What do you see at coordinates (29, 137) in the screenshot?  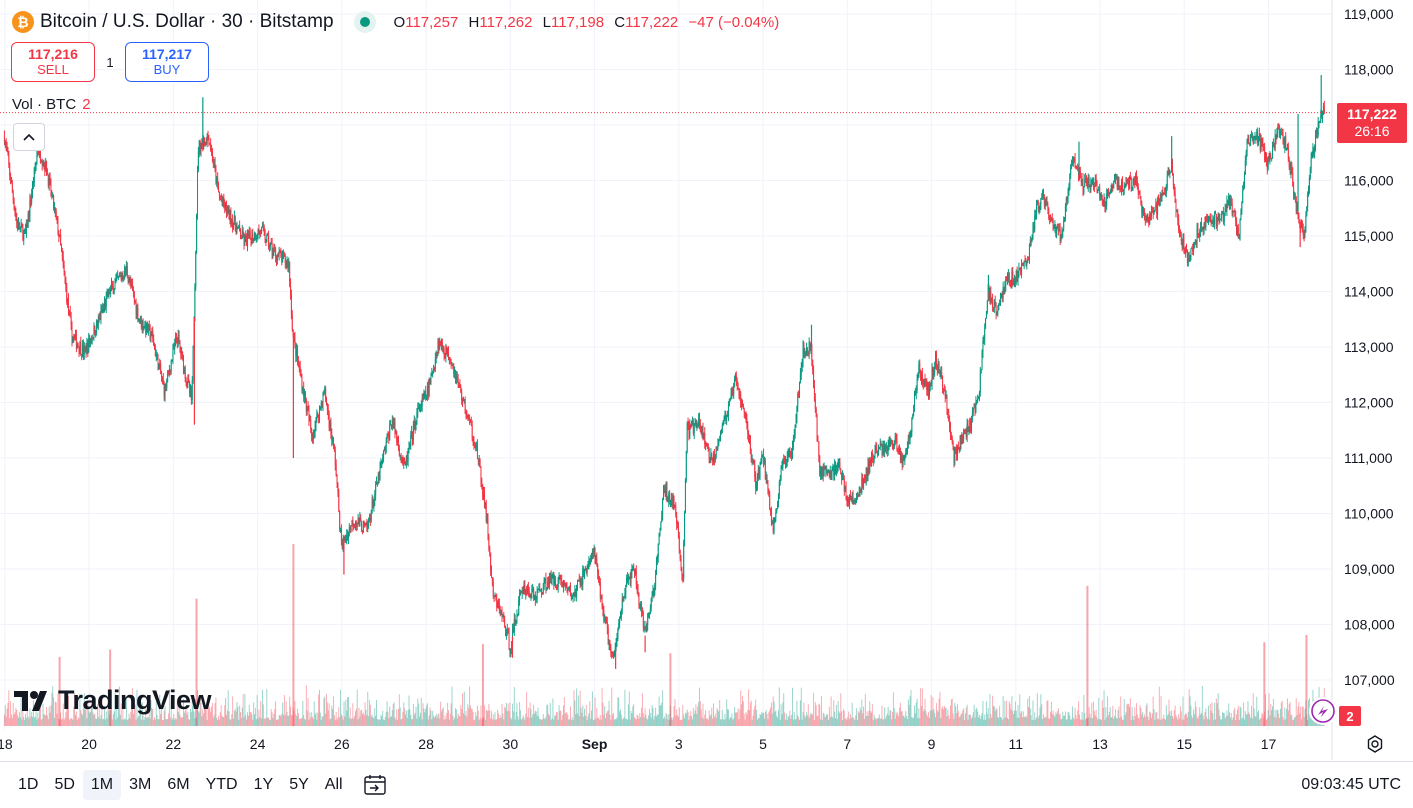 I see `collapse-legend-button` at bounding box center [29, 137].